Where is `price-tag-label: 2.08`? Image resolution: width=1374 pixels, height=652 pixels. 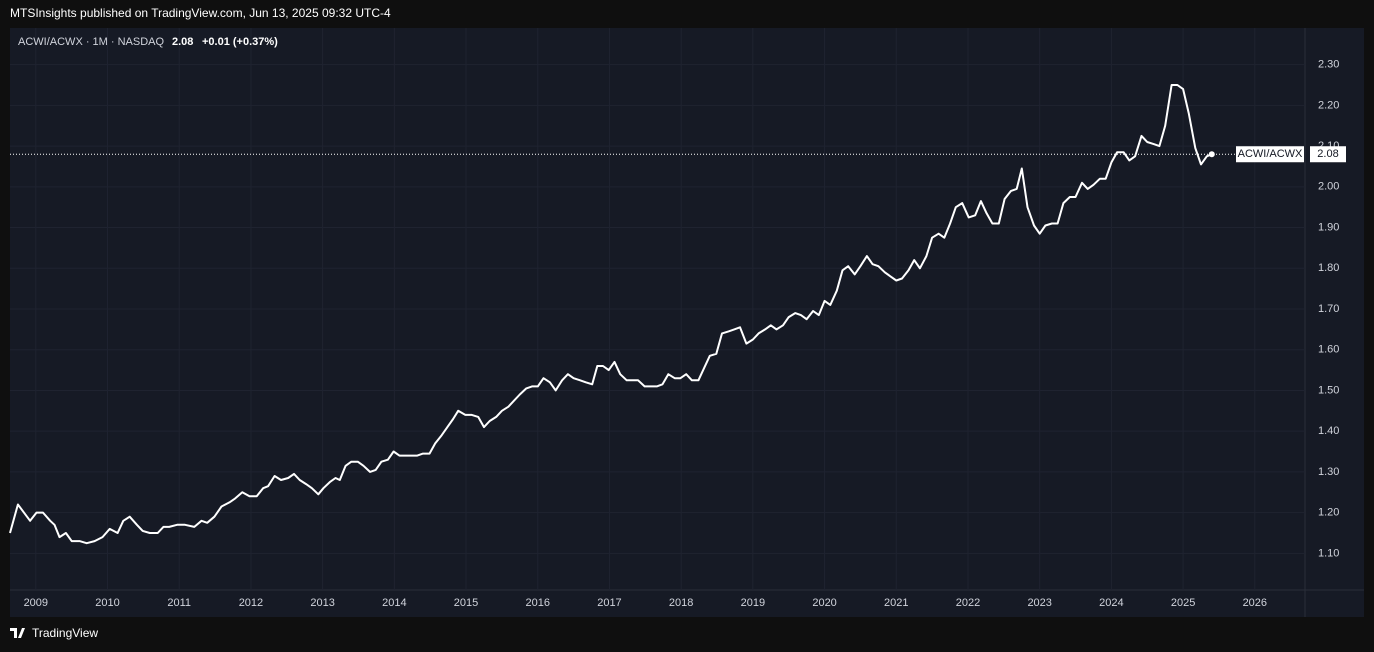
price-tag-label: 2.08 is located at coordinates (1327, 154).